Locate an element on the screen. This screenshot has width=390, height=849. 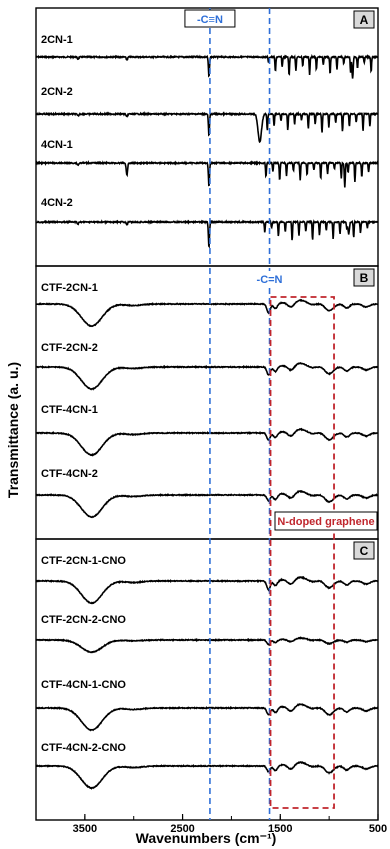
highlight-label-box is located at coordinates (326, 521).